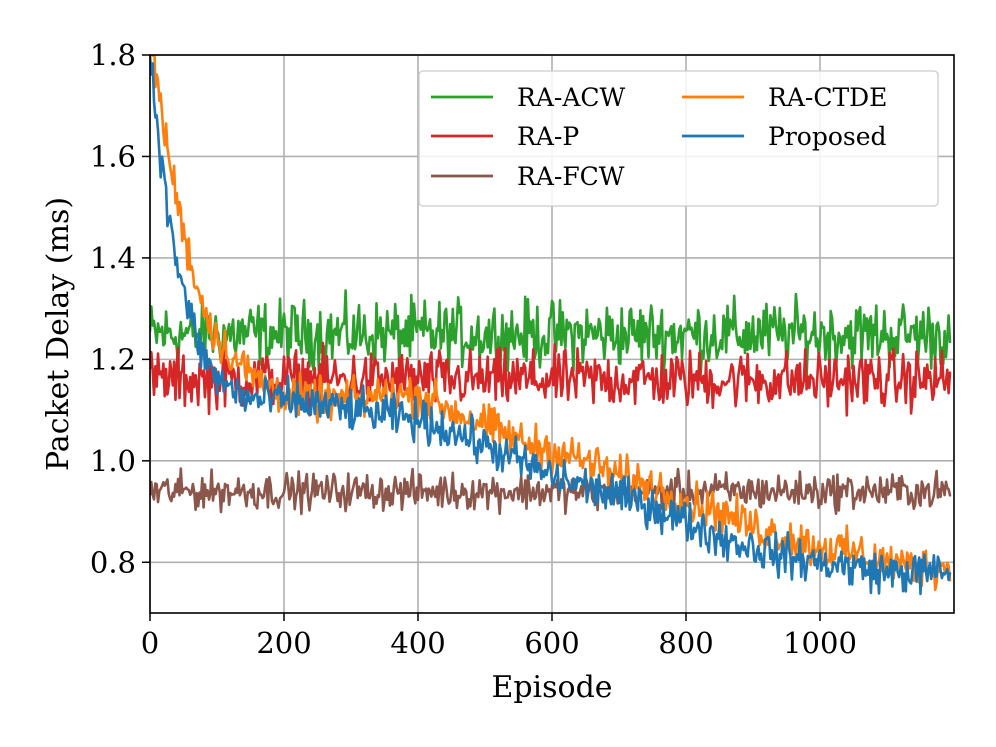  I want to click on legend-entry: RA-FCW, so click(528, 176).